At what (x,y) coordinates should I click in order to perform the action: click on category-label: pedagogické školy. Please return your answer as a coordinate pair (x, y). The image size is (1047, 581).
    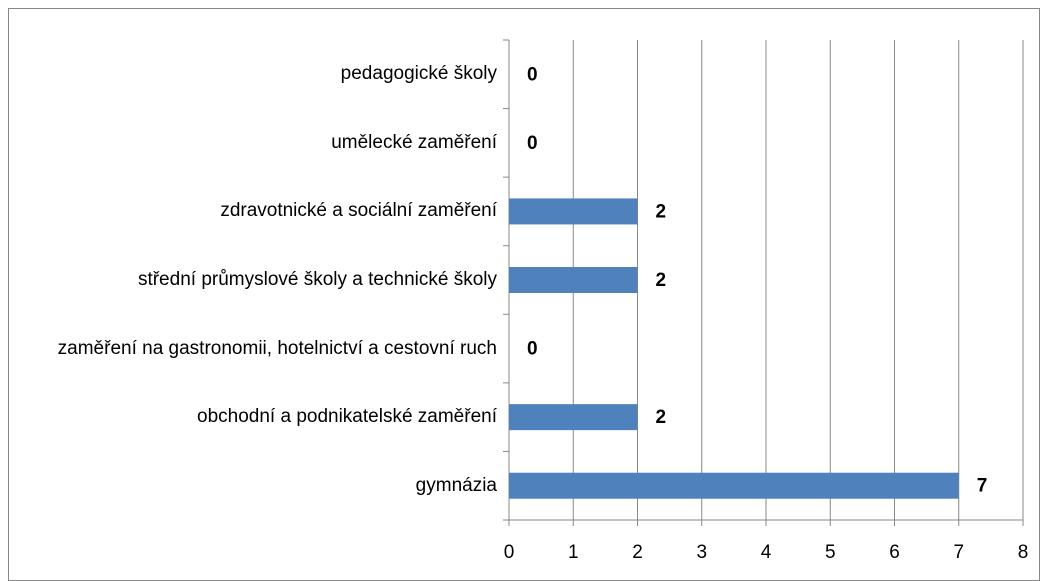
    Looking at the image, I should click on (248, 74).